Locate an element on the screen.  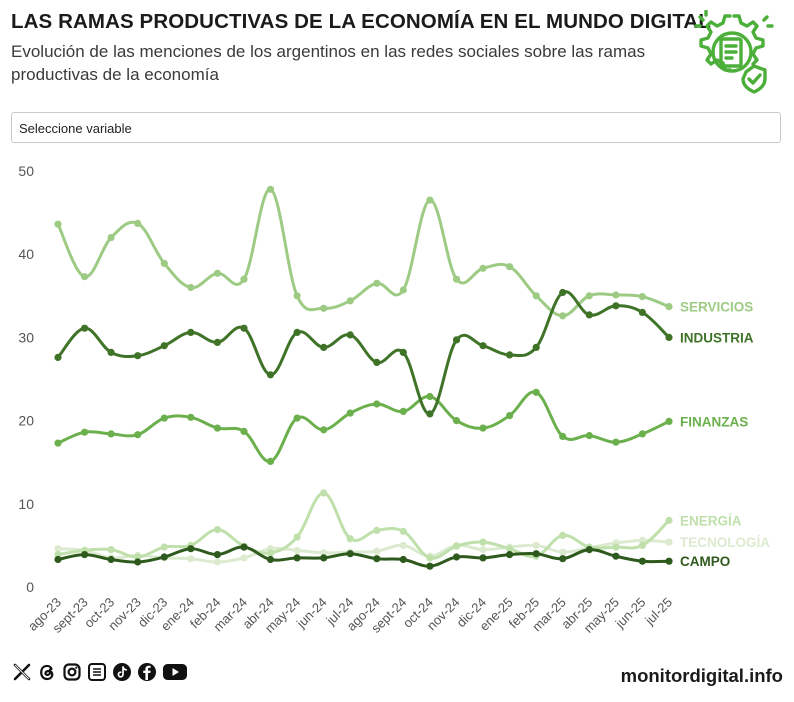
threads-icon is located at coordinates (47, 672).